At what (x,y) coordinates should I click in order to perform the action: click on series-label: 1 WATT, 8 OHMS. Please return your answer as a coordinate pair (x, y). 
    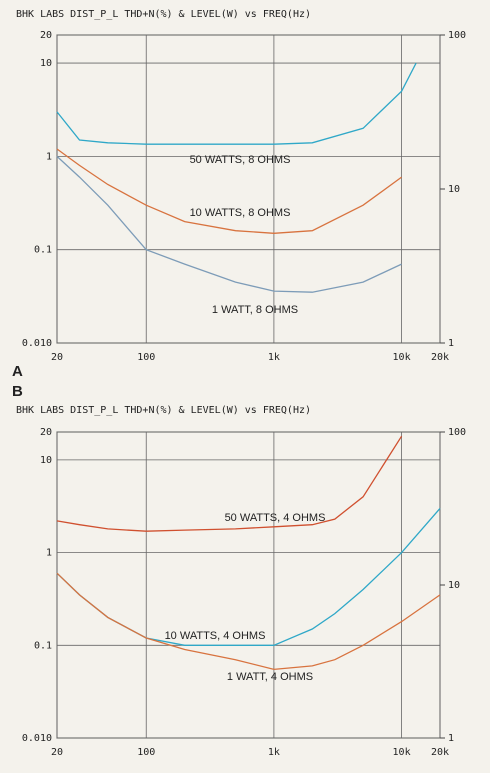
    Looking at the image, I should click on (255, 310).